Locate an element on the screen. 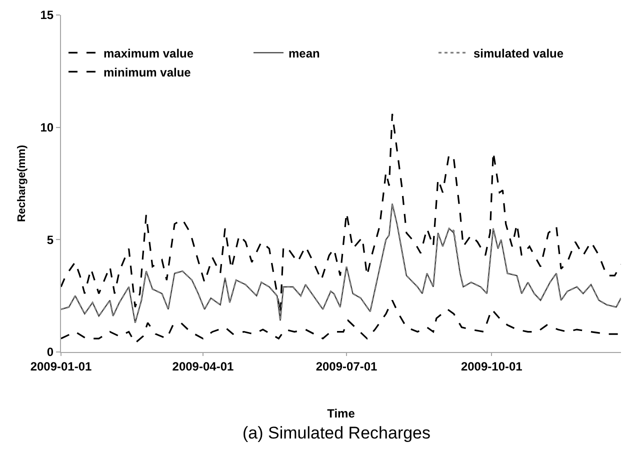 The height and width of the screenshot is (453, 629). legend-label: simulated value is located at coordinates (519, 53).